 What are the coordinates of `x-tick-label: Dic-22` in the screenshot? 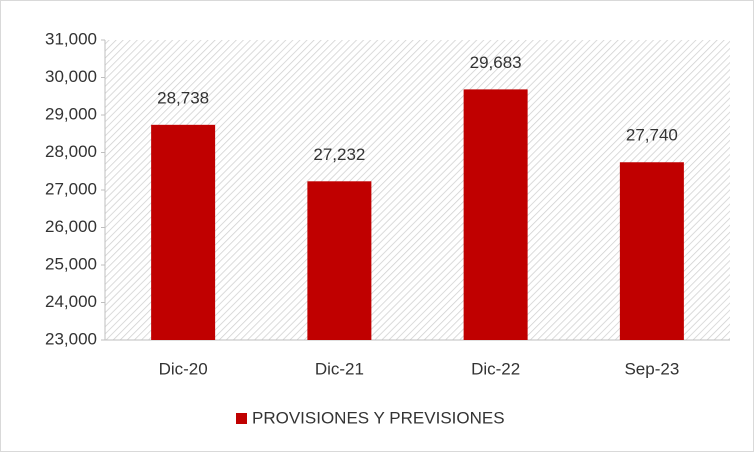 It's located at (495, 368).